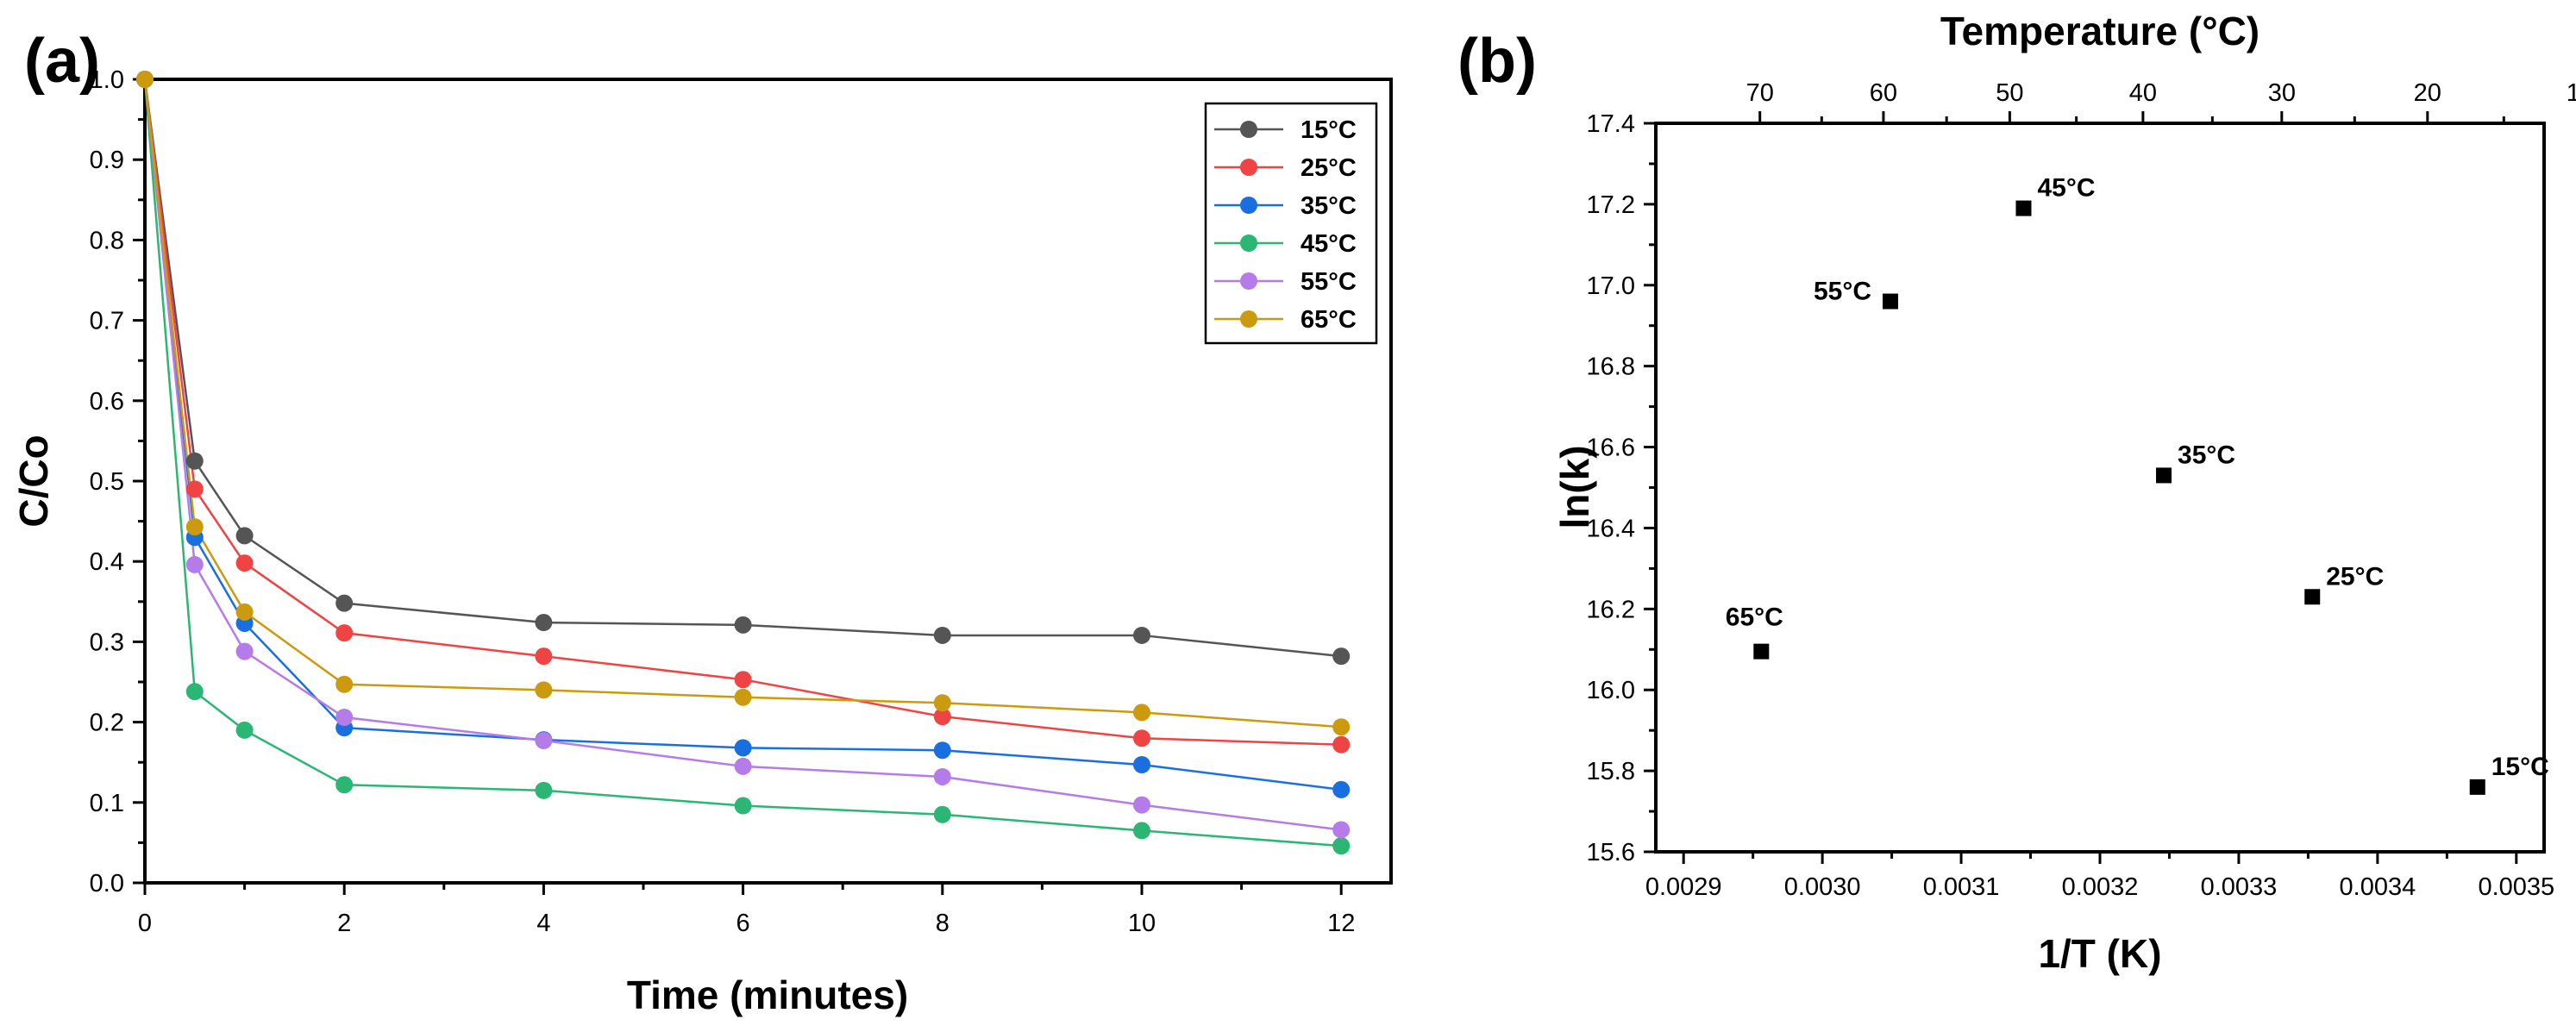 This screenshot has width=2576, height=1032. What do you see at coordinates (1611, 124) in the screenshot?
I see `chart-b-y-tick-label: 17.4` at bounding box center [1611, 124].